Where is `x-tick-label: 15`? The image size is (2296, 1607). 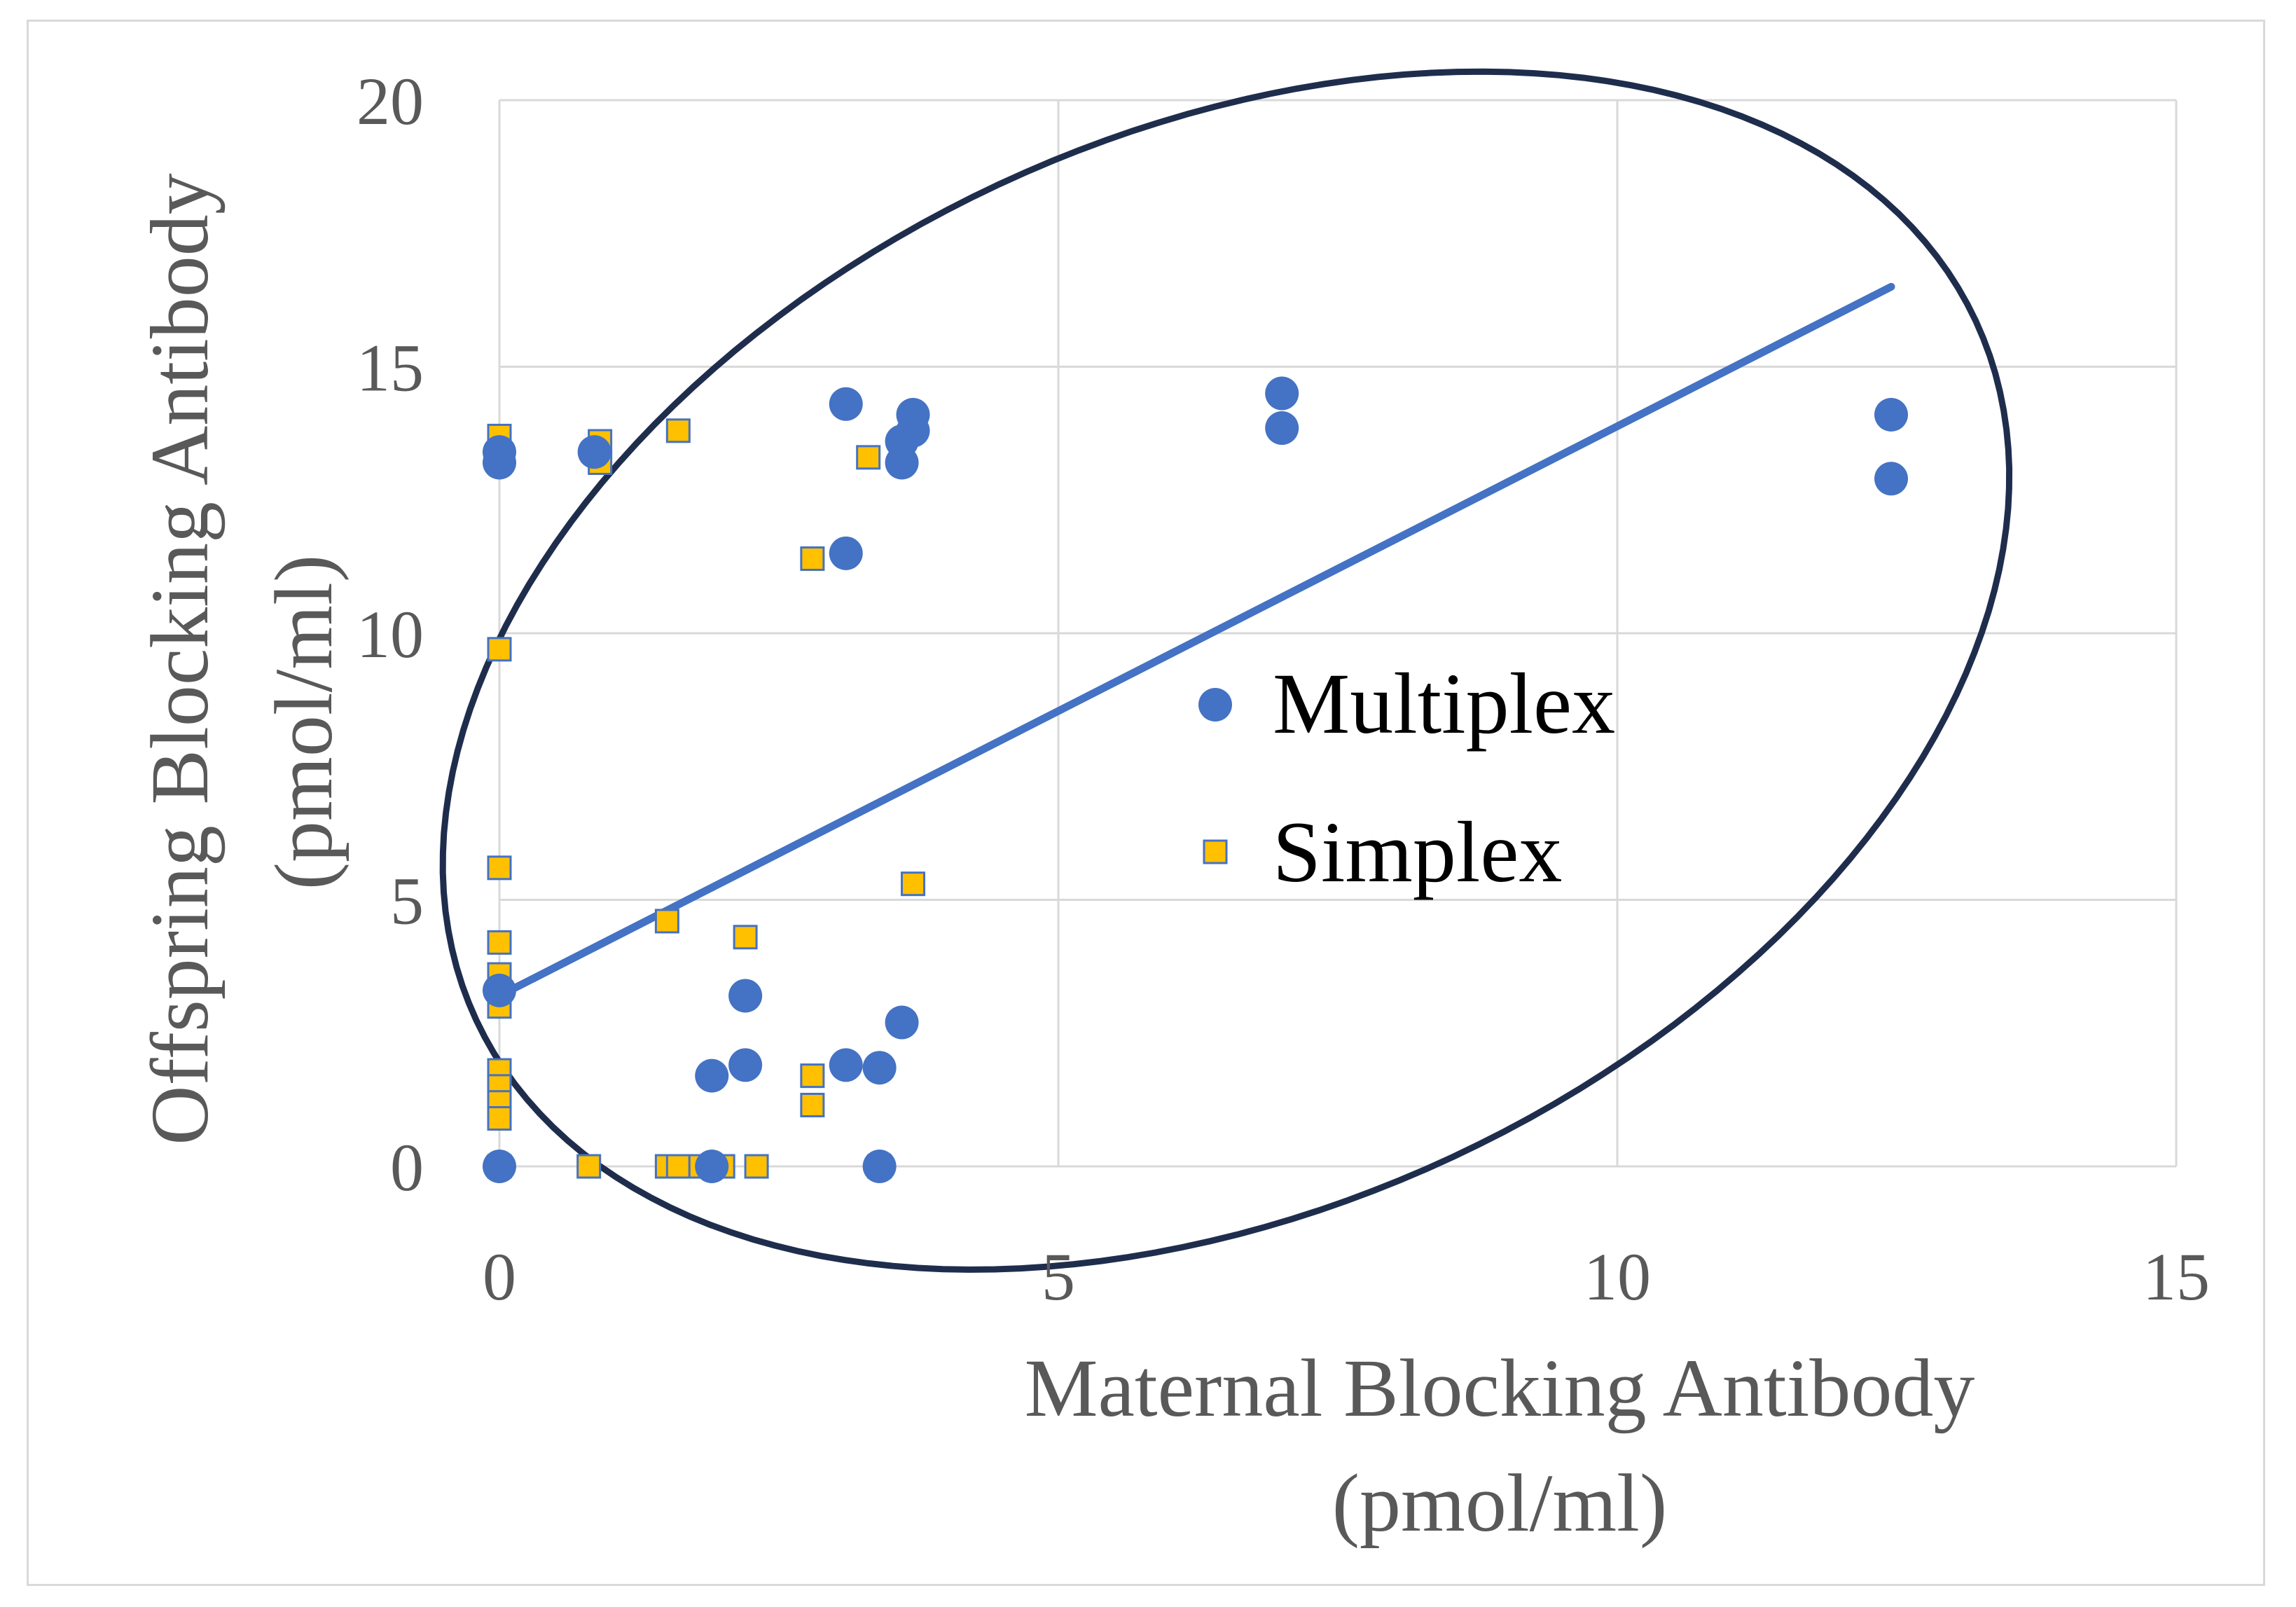 x-tick-label: 15 is located at coordinates (2176, 1277).